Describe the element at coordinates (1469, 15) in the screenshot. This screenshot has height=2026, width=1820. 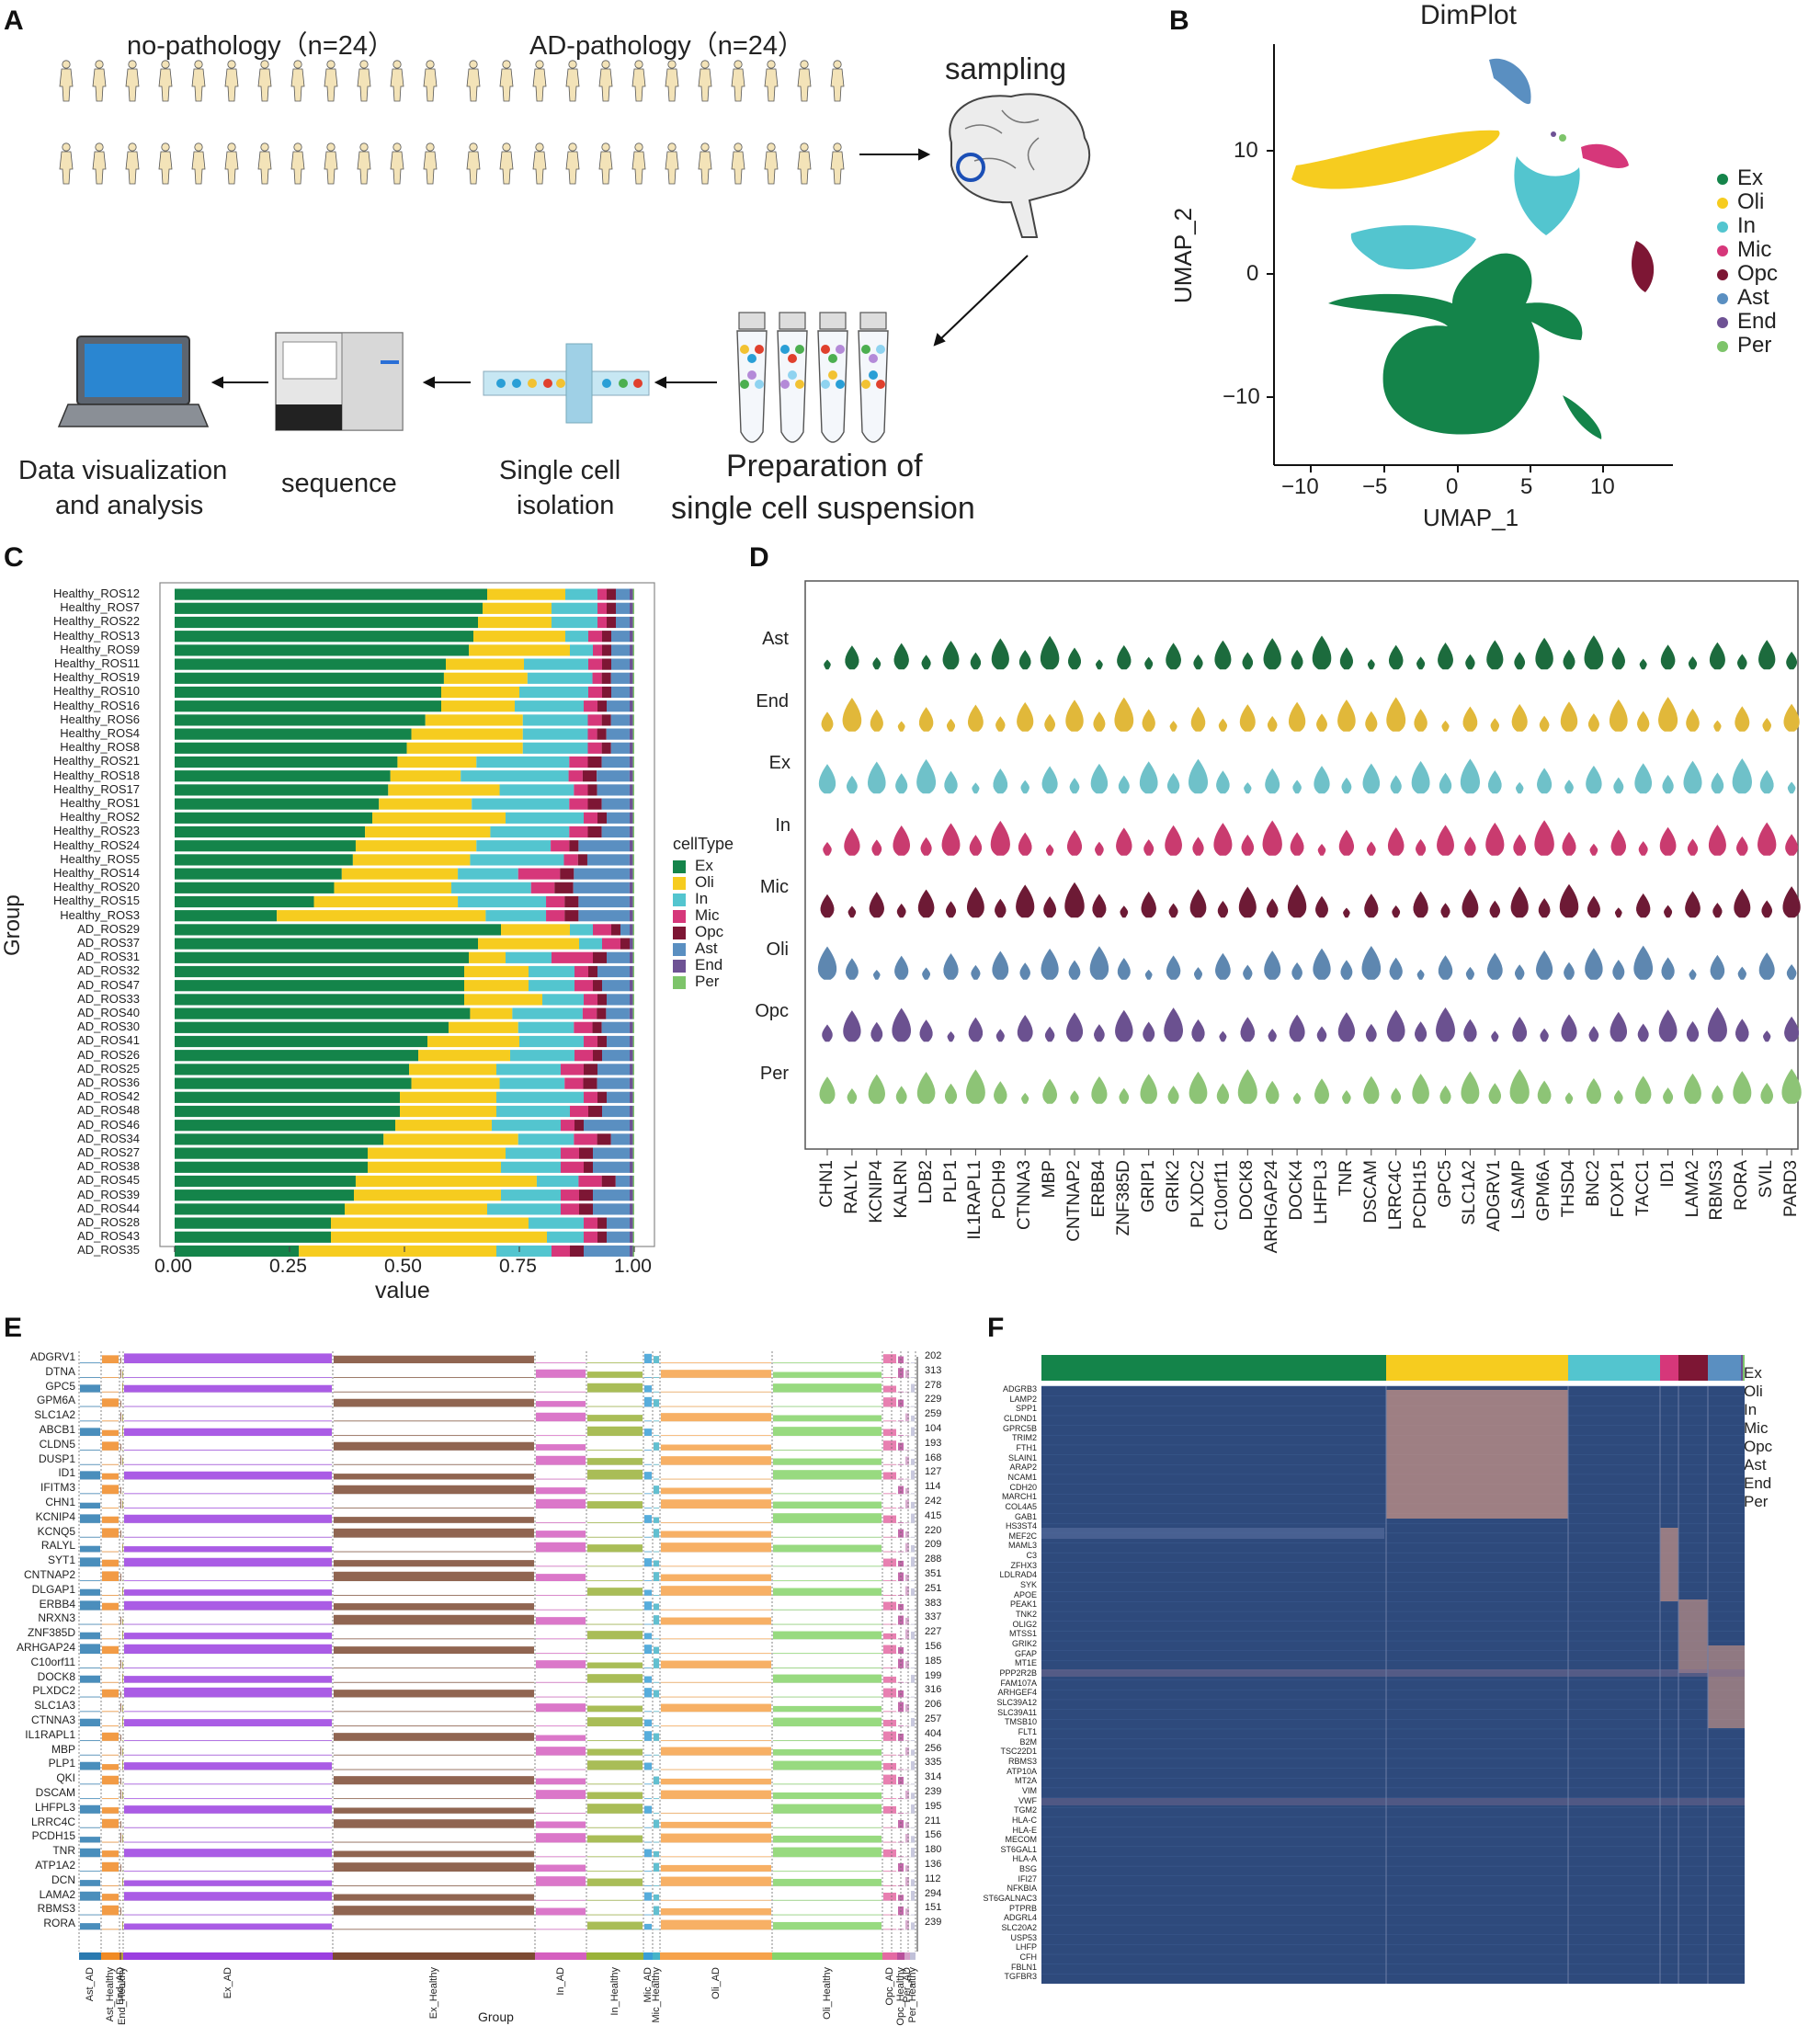
I see `dimplot-title: DimPlot` at that location.